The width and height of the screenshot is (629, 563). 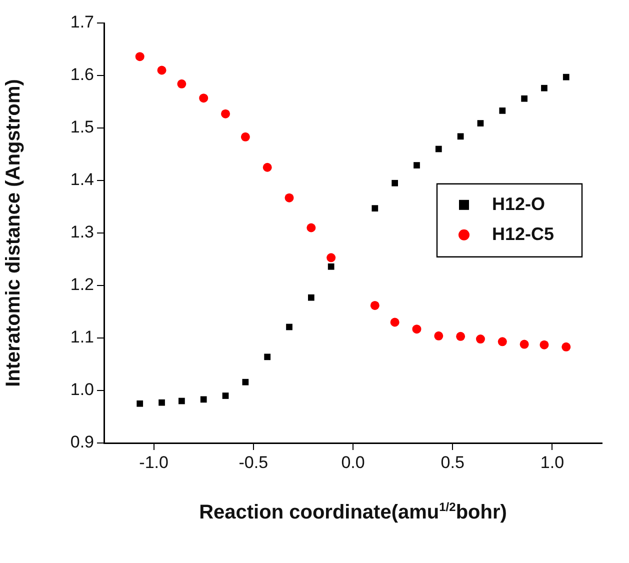 I want to click on legend-label: H12-C5, so click(x=523, y=234).